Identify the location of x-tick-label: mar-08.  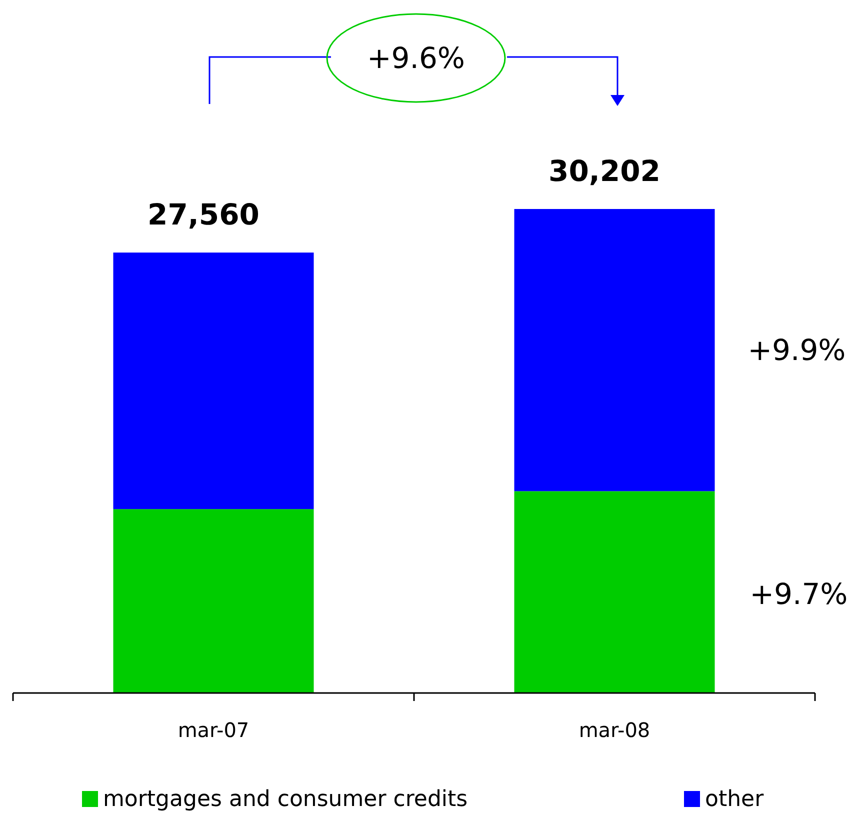
(614, 730).